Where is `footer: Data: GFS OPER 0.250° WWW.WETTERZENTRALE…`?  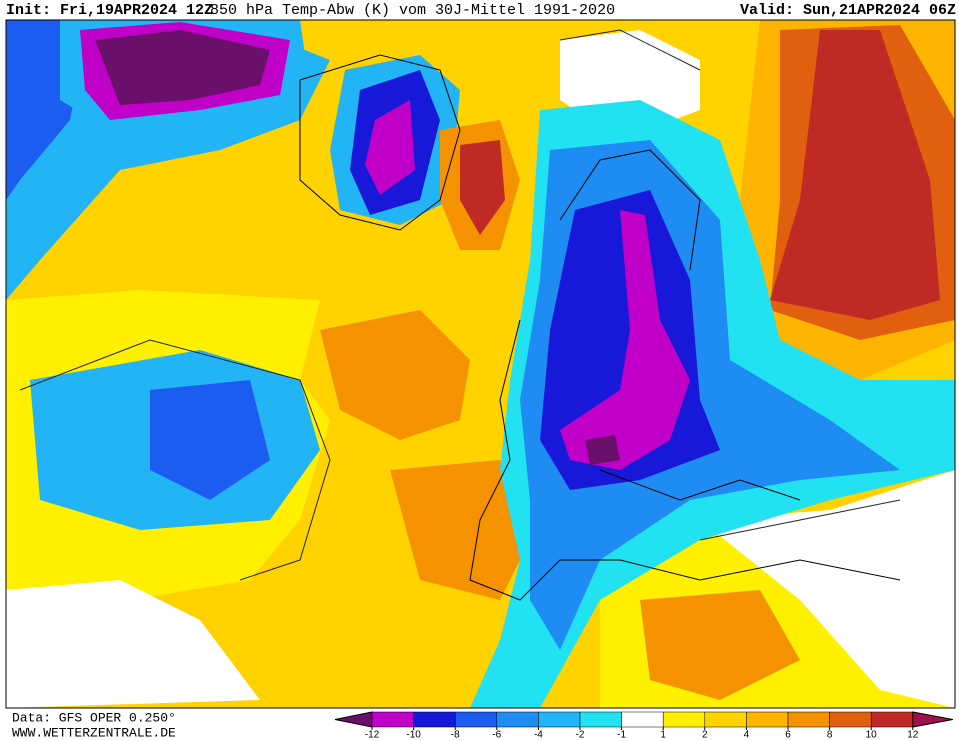 footer: Data: GFS OPER 0.250° WWW.WETTERZENTRALE… is located at coordinates (94, 725).